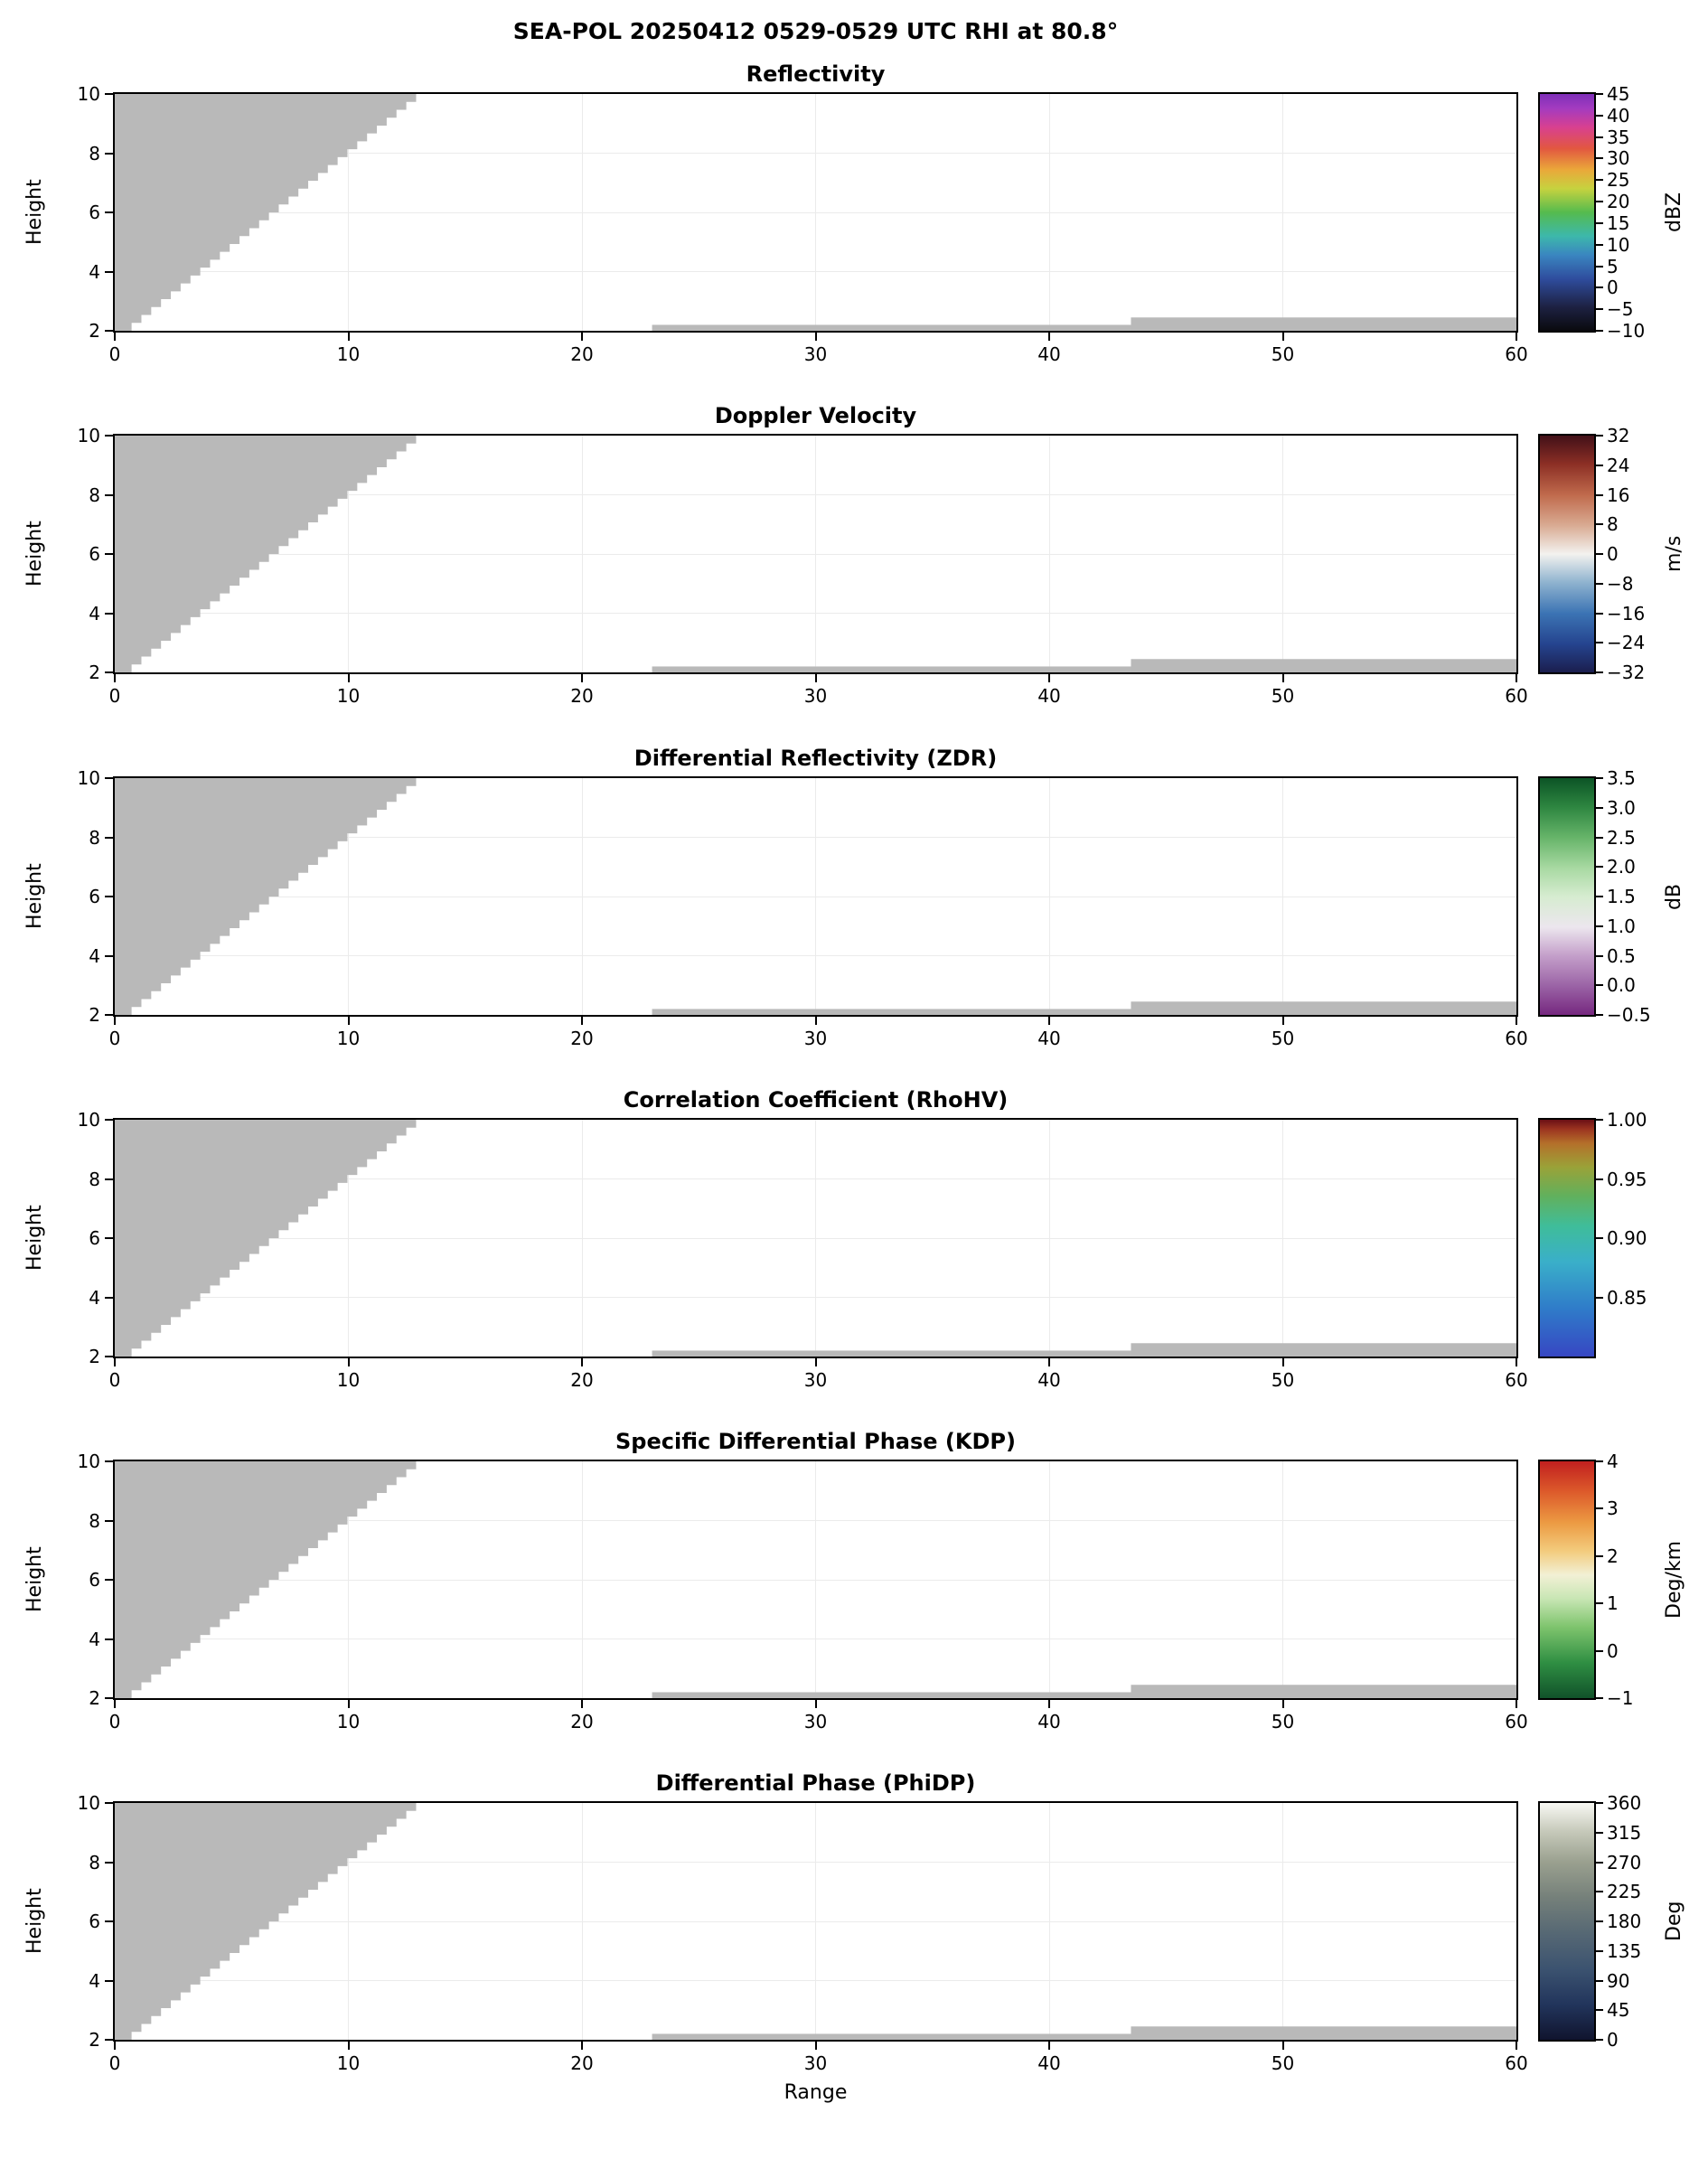 This screenshot has height=2169, width=1708. Describe the element at coordinates (815, 1238) in the screenshot. I see `plot-area` at that location.